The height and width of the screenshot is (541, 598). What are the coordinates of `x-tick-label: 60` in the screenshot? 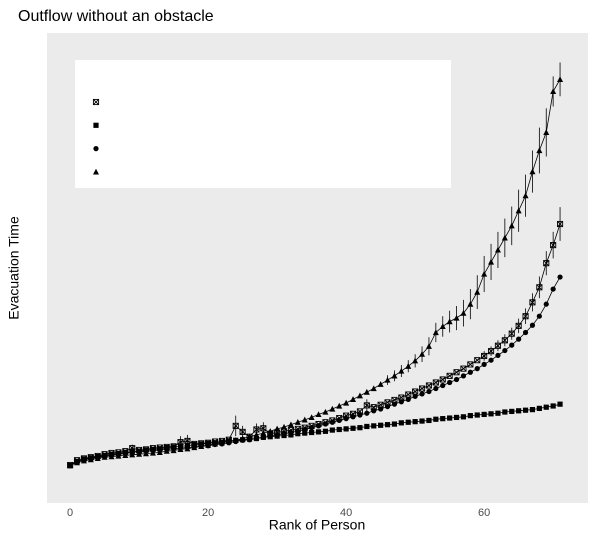 It's located at (484, 513).